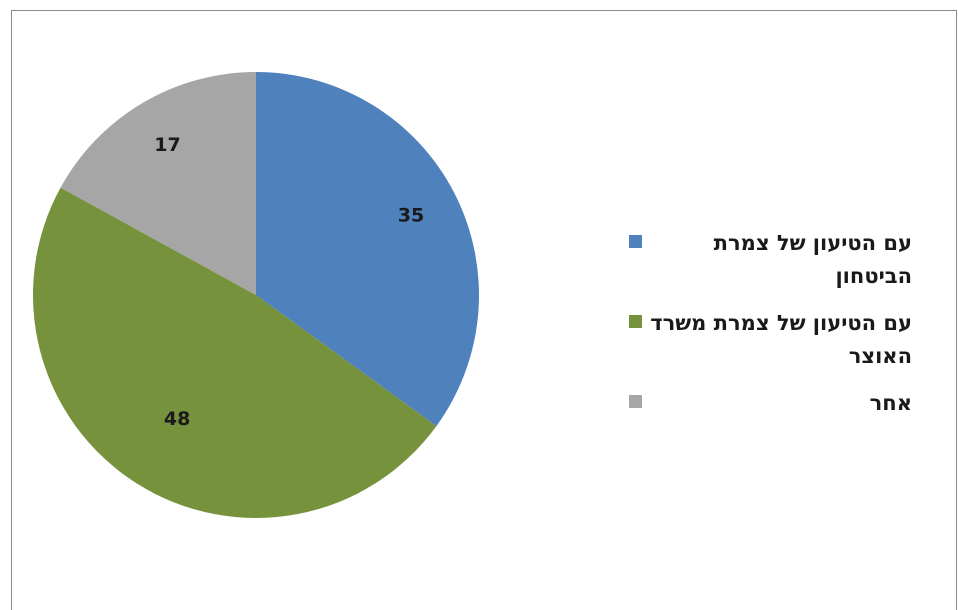 The width and height of the screenshot is (958, 610). Describe the element at coordinates (635, 321) in the screenshot. I see `legend-swatch-treasury` at that location.